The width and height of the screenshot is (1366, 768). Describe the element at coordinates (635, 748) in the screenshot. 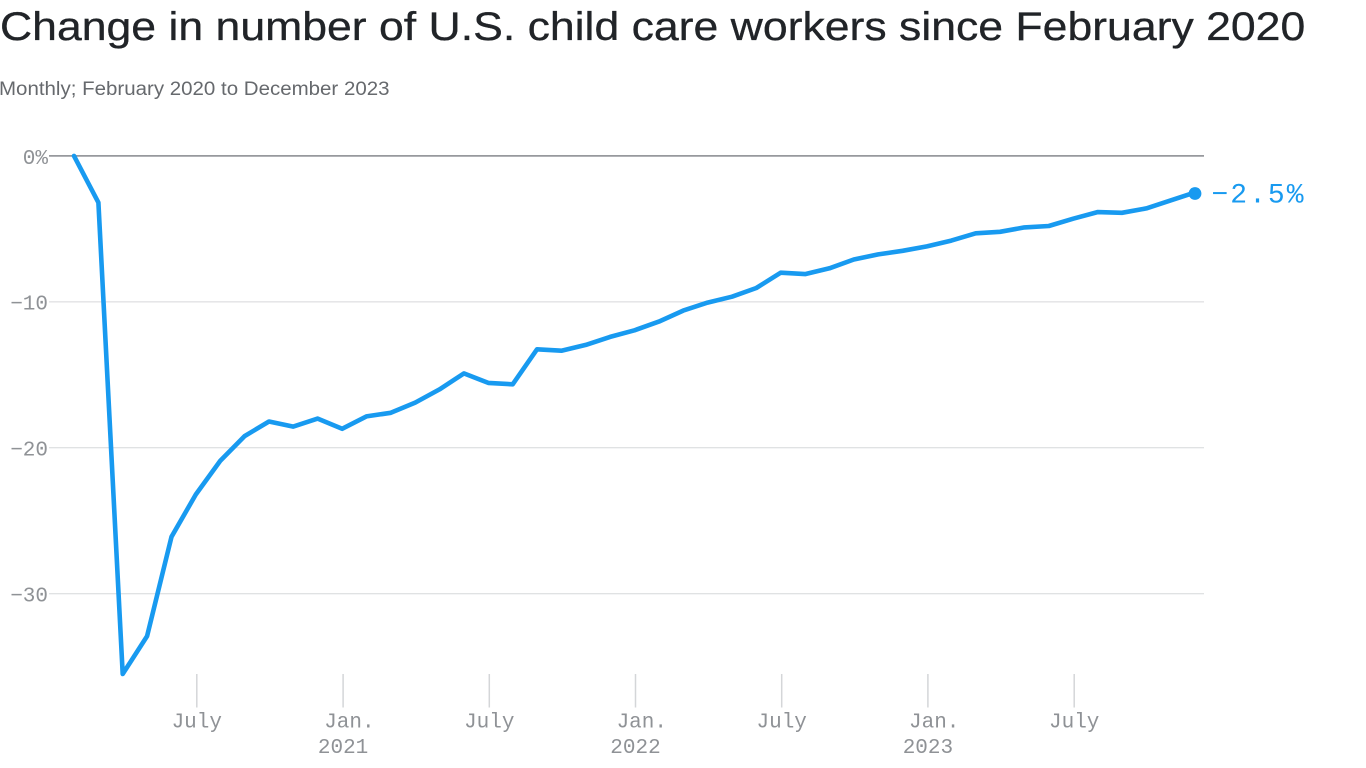

I see `svg-text: 2022` at that location.